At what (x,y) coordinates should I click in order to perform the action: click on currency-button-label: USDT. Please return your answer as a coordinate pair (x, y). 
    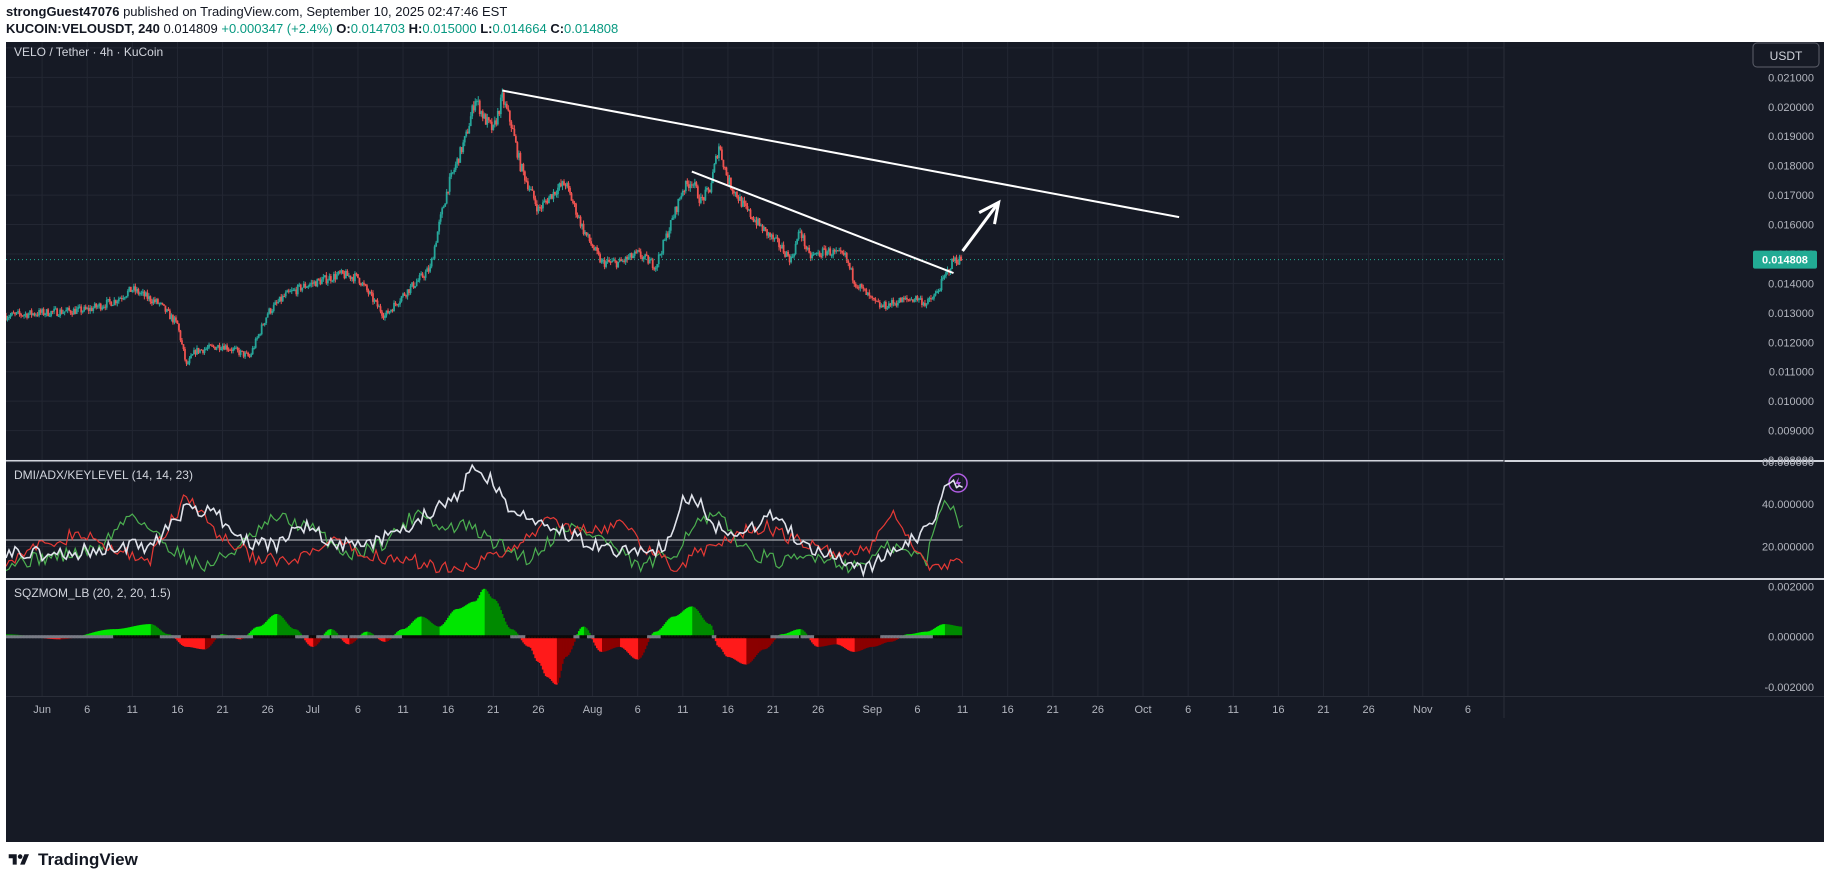
    Looking at the image, I should click on (1786, 56).